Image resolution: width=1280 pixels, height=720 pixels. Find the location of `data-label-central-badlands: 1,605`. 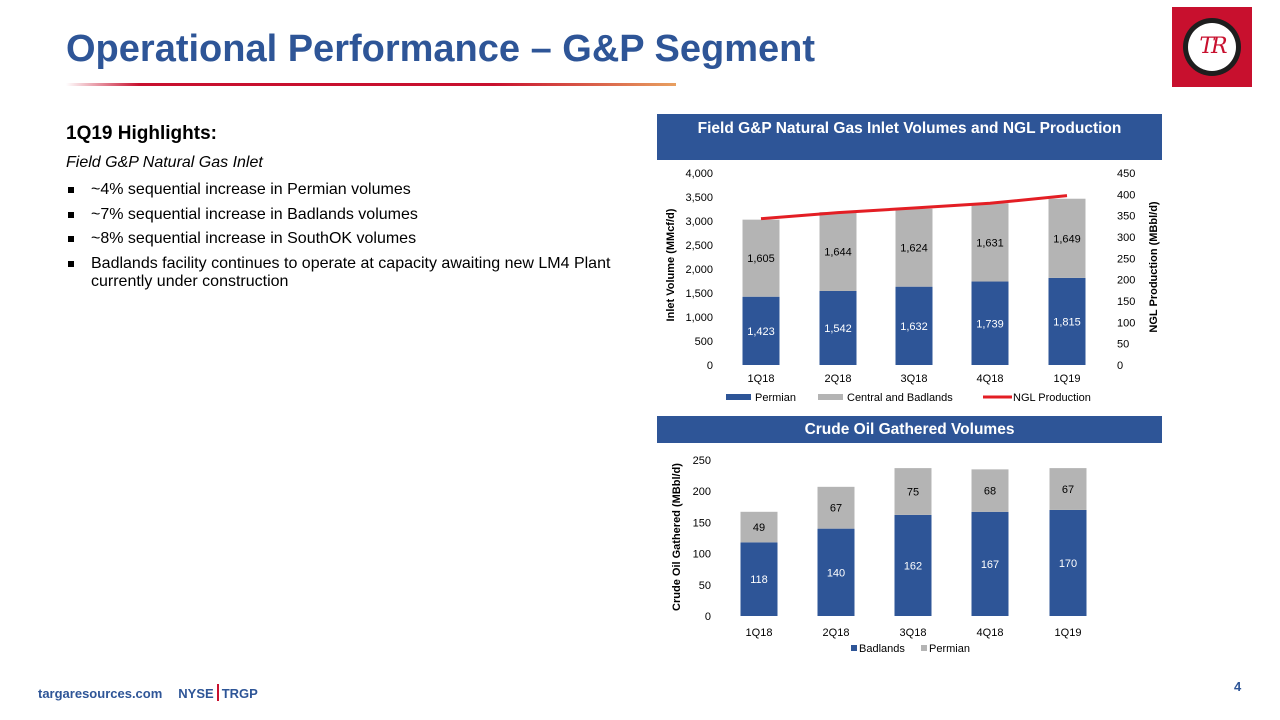

data-label-central-badlands: 1,605 is located at coordinates (761, 259).